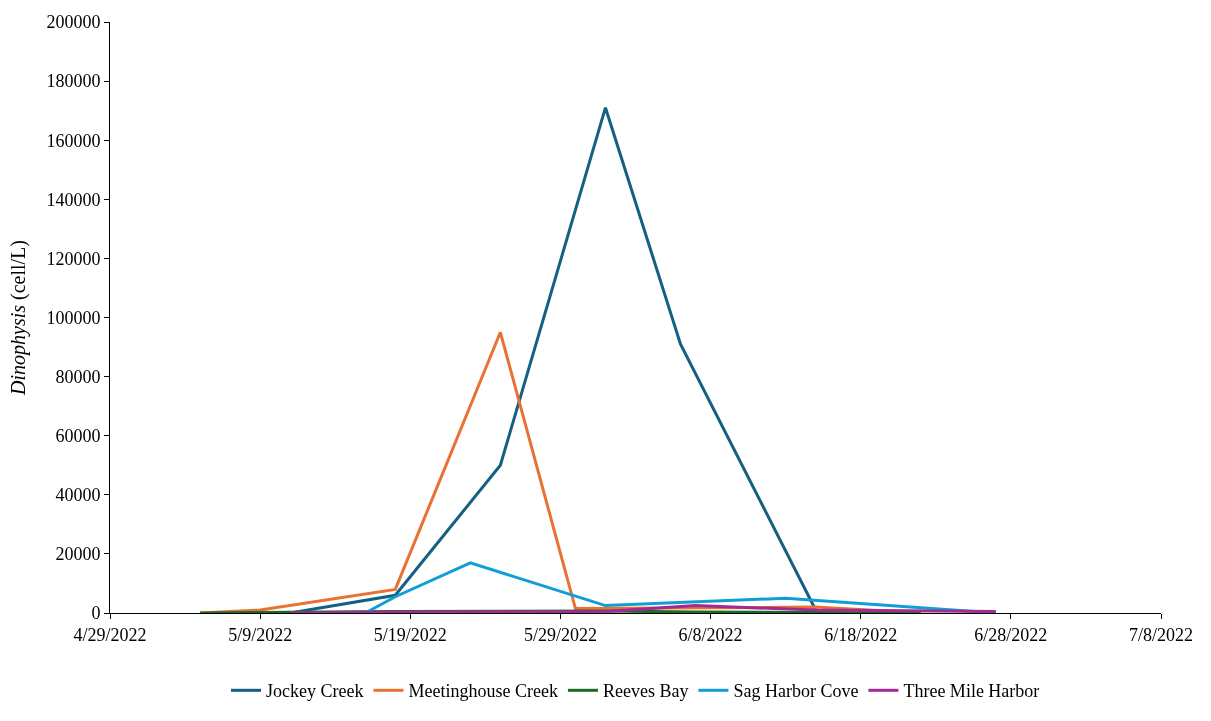 The width and height of the screenshot is (1211, 721). I want to click on x-tick-label: 6/18/2022, so click(861, 634).